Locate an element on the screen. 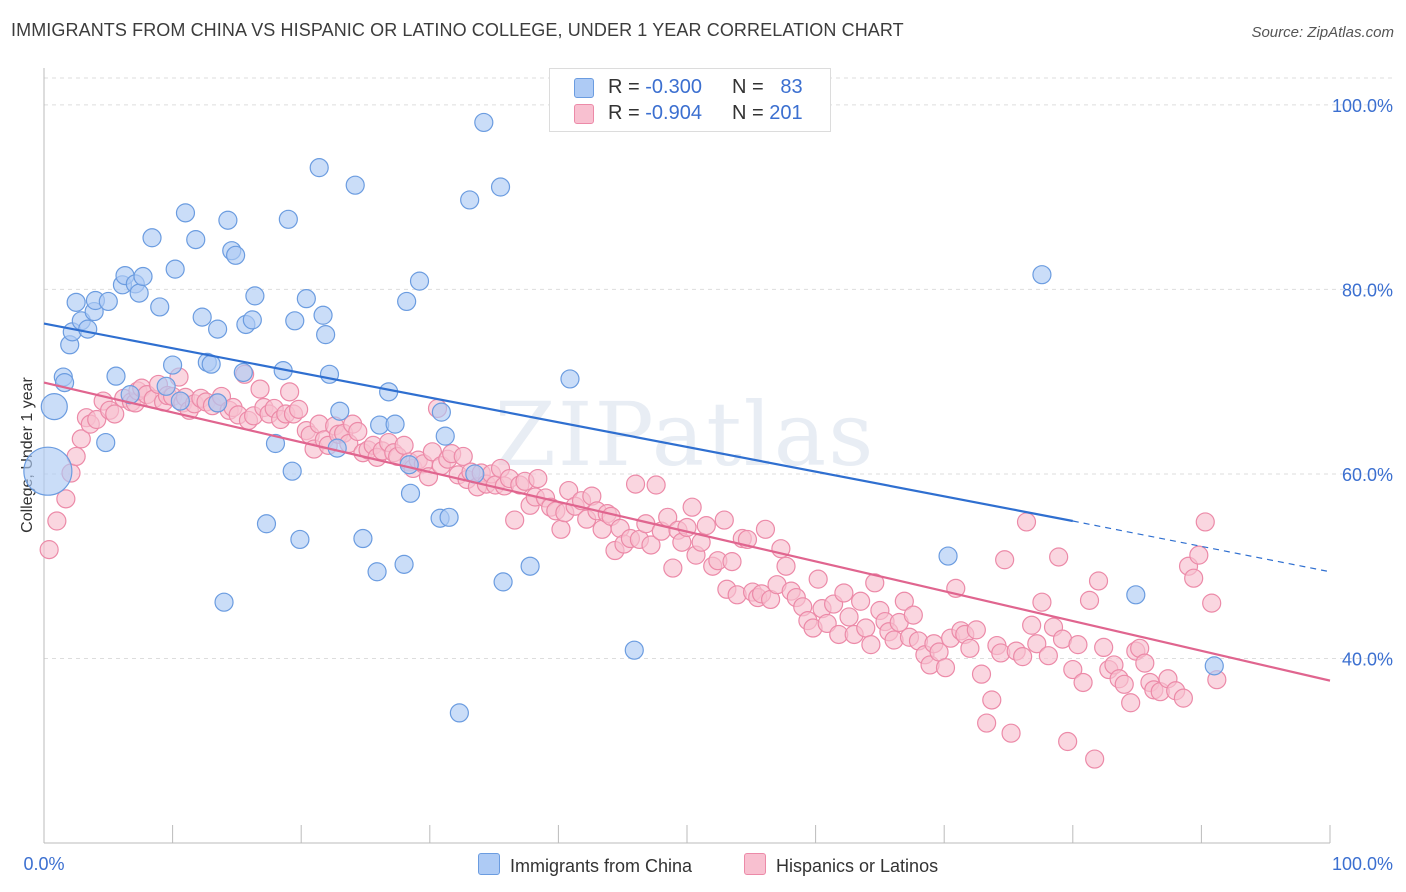 The image size is (1406, 892). legend-item-china: Immigrants from China is located at coordinates (585, 865).